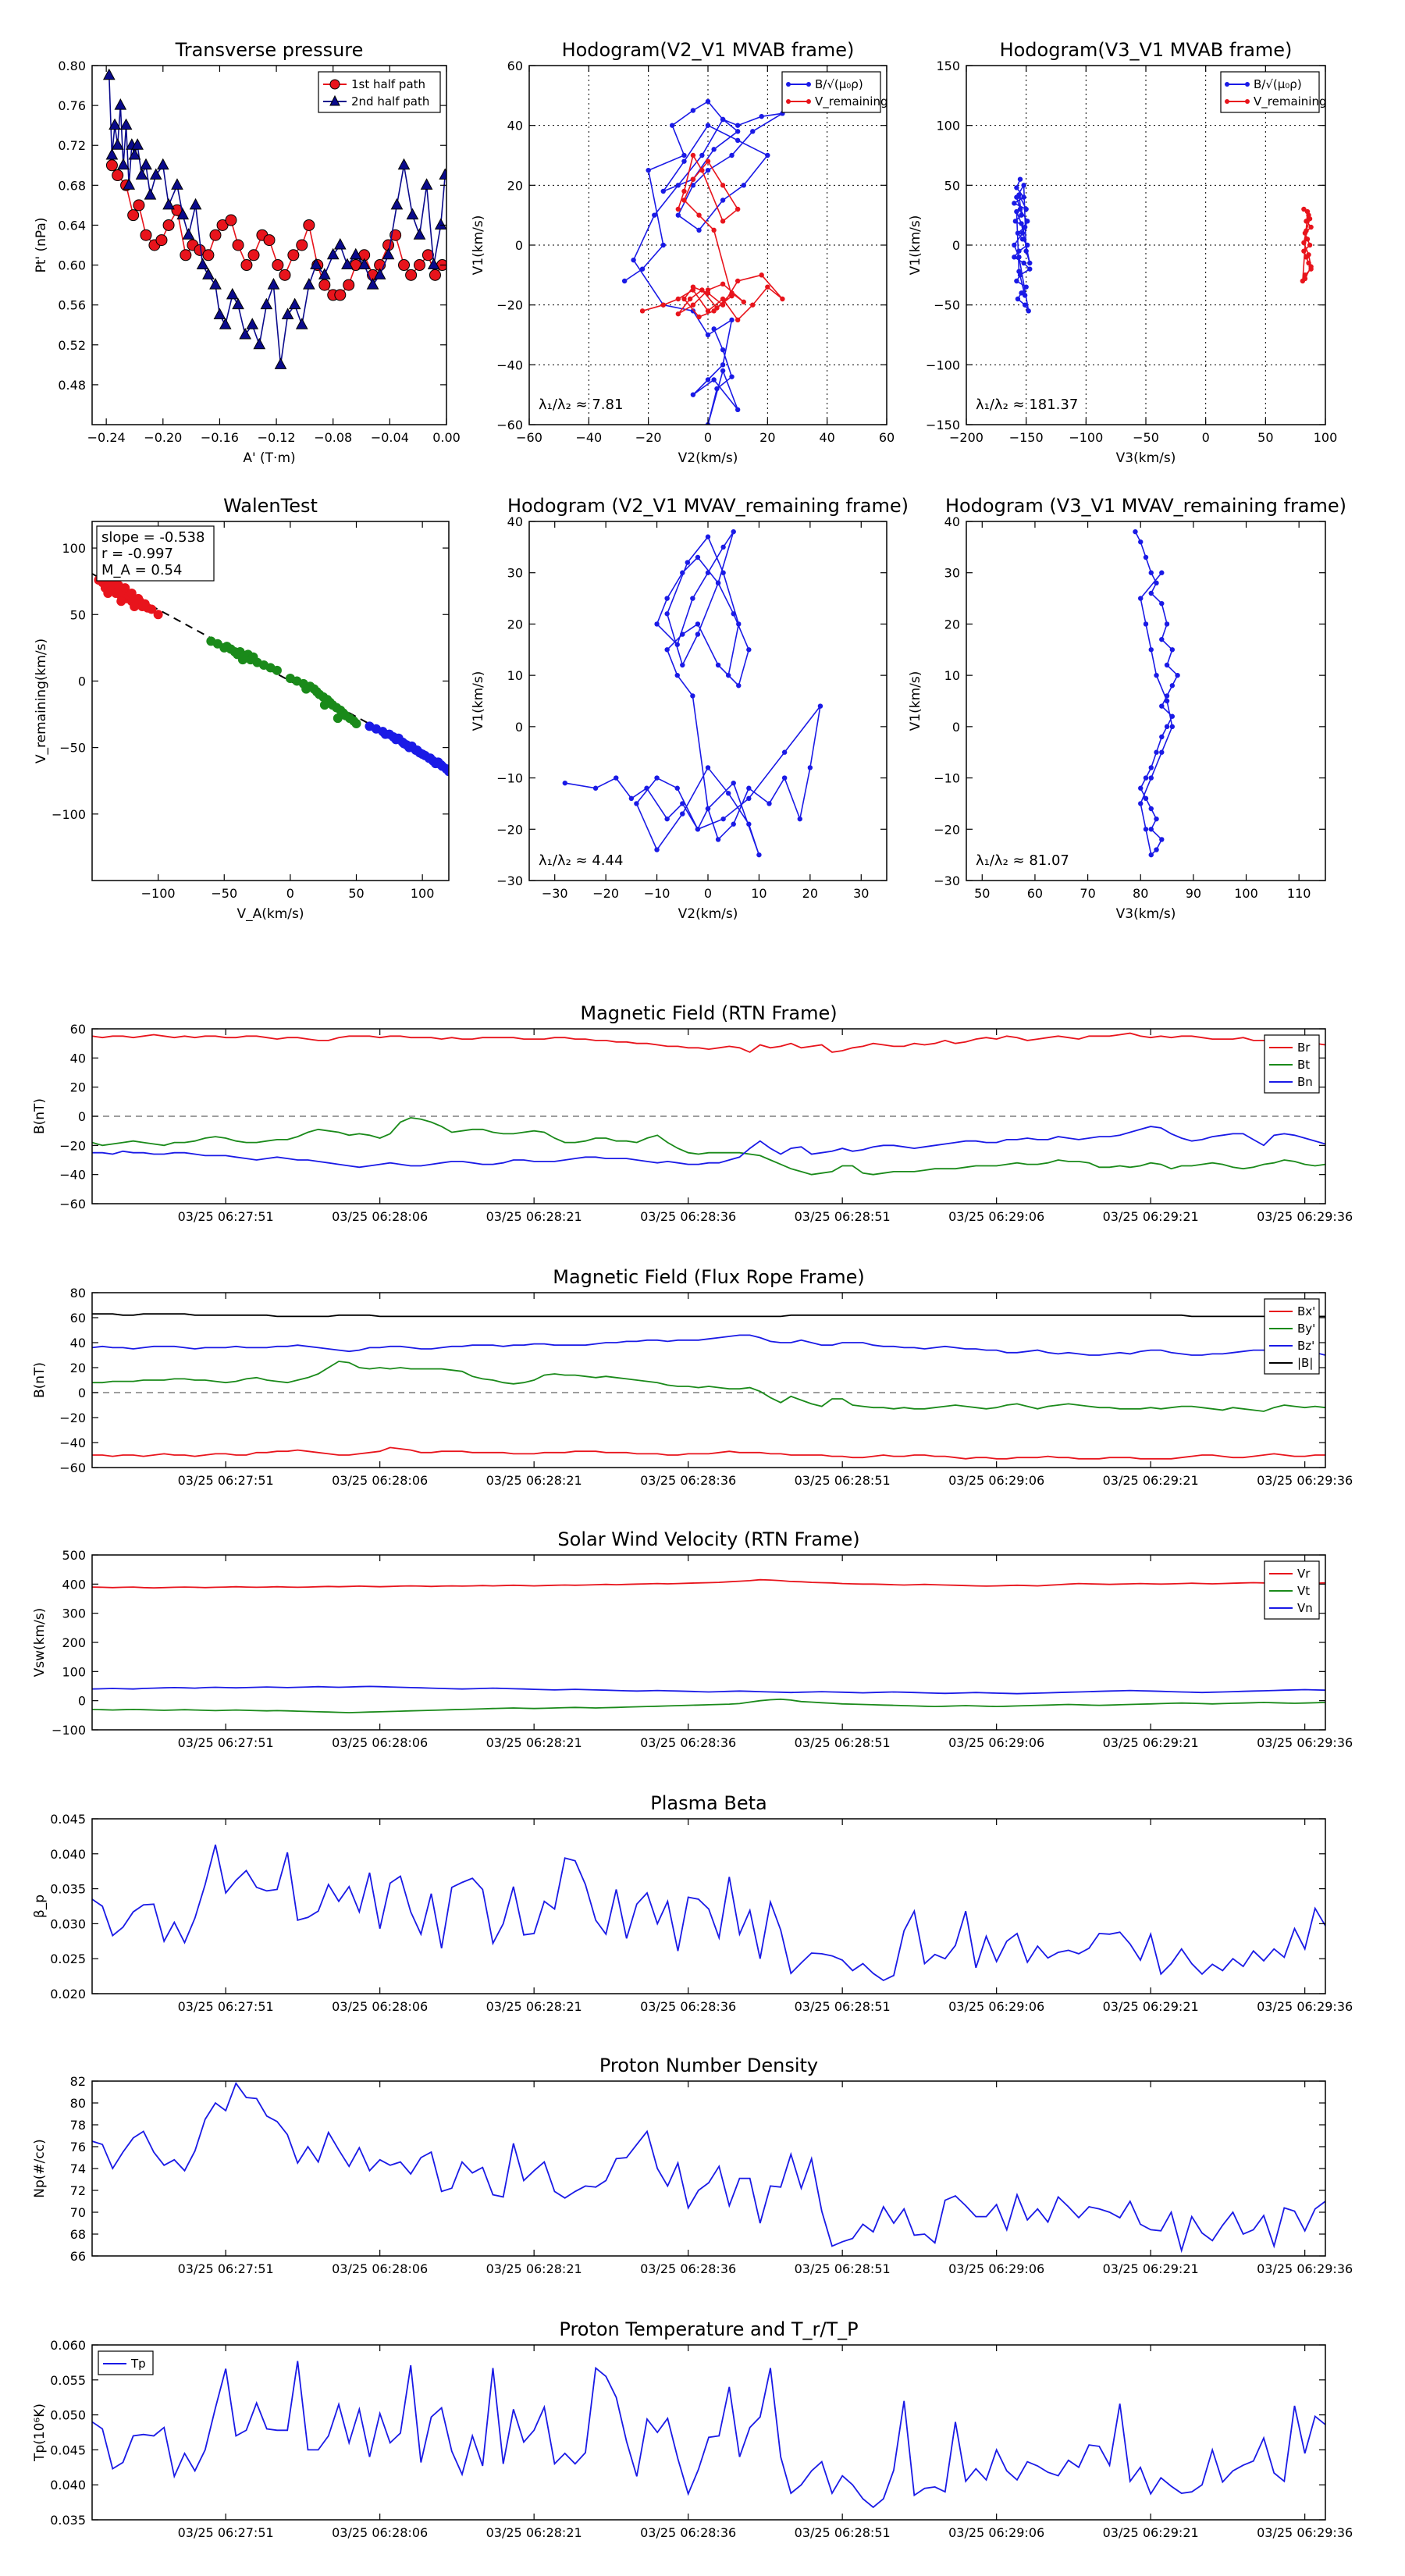 Image resolution: width=1405 pixels, height=2576 pixels. Describe the element at coordinates (40, 1643) in the screenshot. I see `y-axis-label: Vsw(km/s)` at that location.